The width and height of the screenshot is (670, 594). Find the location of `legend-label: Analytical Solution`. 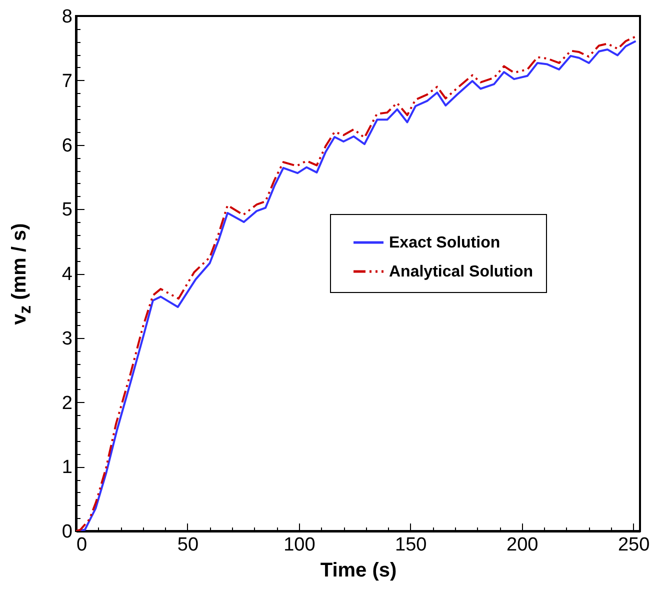

legend-label: Analytical Solution is located at coordinates (461, 272).